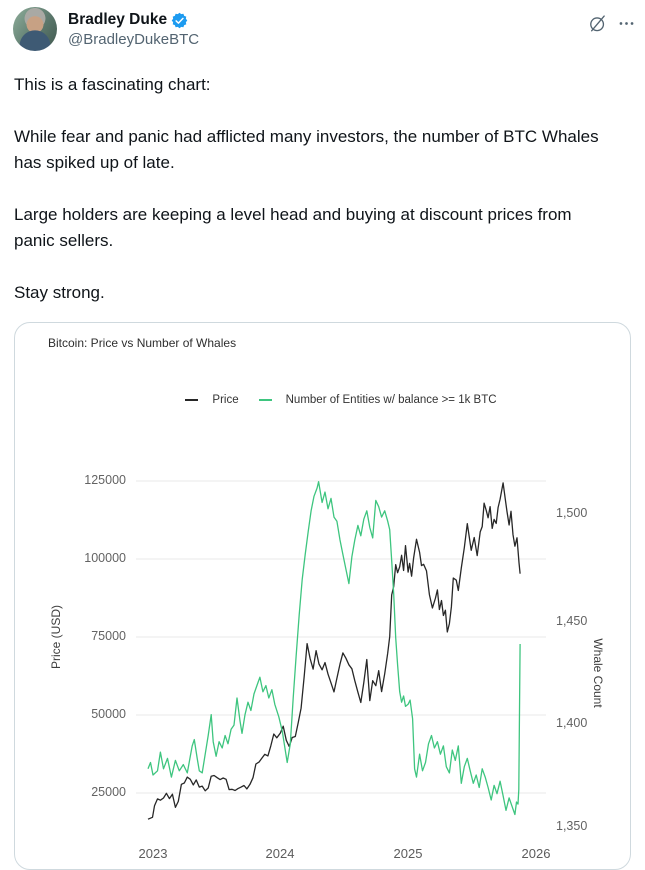 This screenshot has width=645, height=870. Describe the element at coordinates (192, 400) in the screenshot. I see `legend-marker-price` at that location.